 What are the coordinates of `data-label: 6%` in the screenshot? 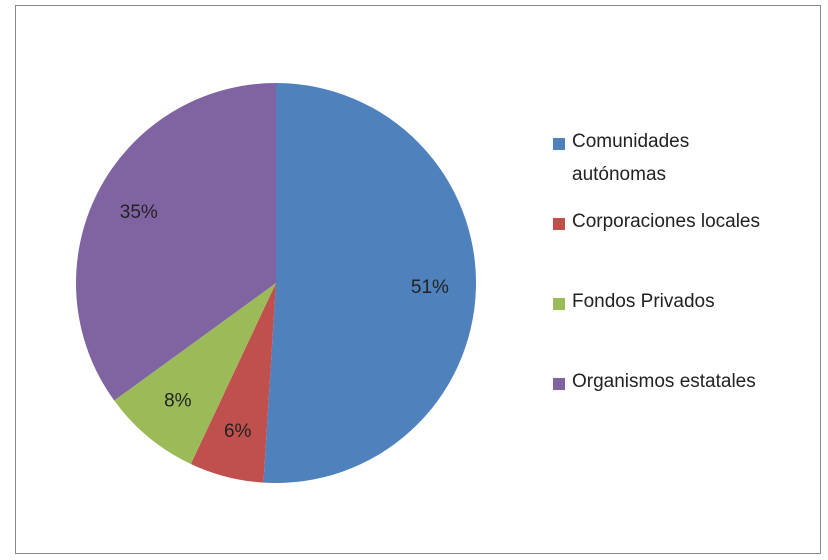 It's located at (238, 431).